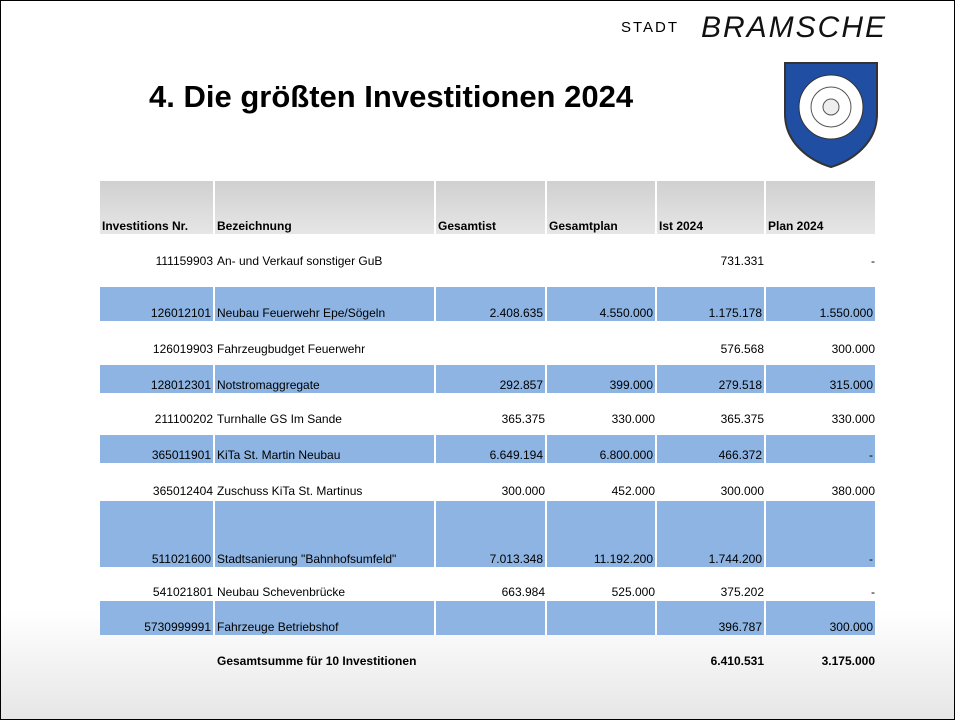 The height and width of the screenshot is (720, 955). I want to click on table-cell: 525.000, so click(633, 592).